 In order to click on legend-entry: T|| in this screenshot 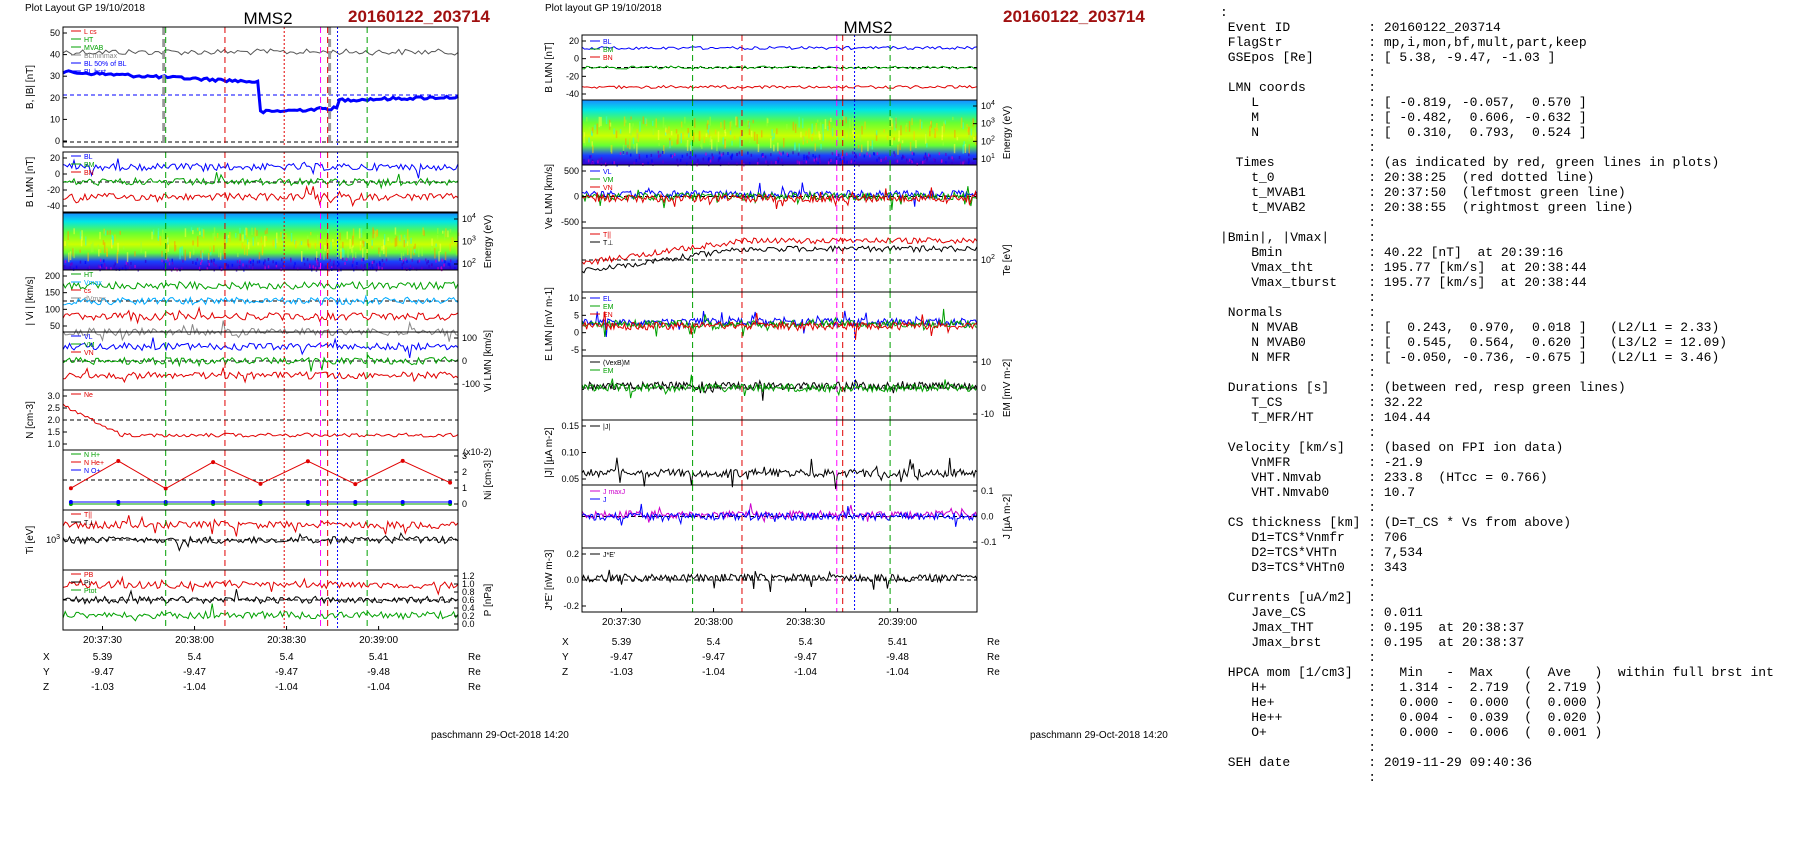, I will do `click(607, 235)`.